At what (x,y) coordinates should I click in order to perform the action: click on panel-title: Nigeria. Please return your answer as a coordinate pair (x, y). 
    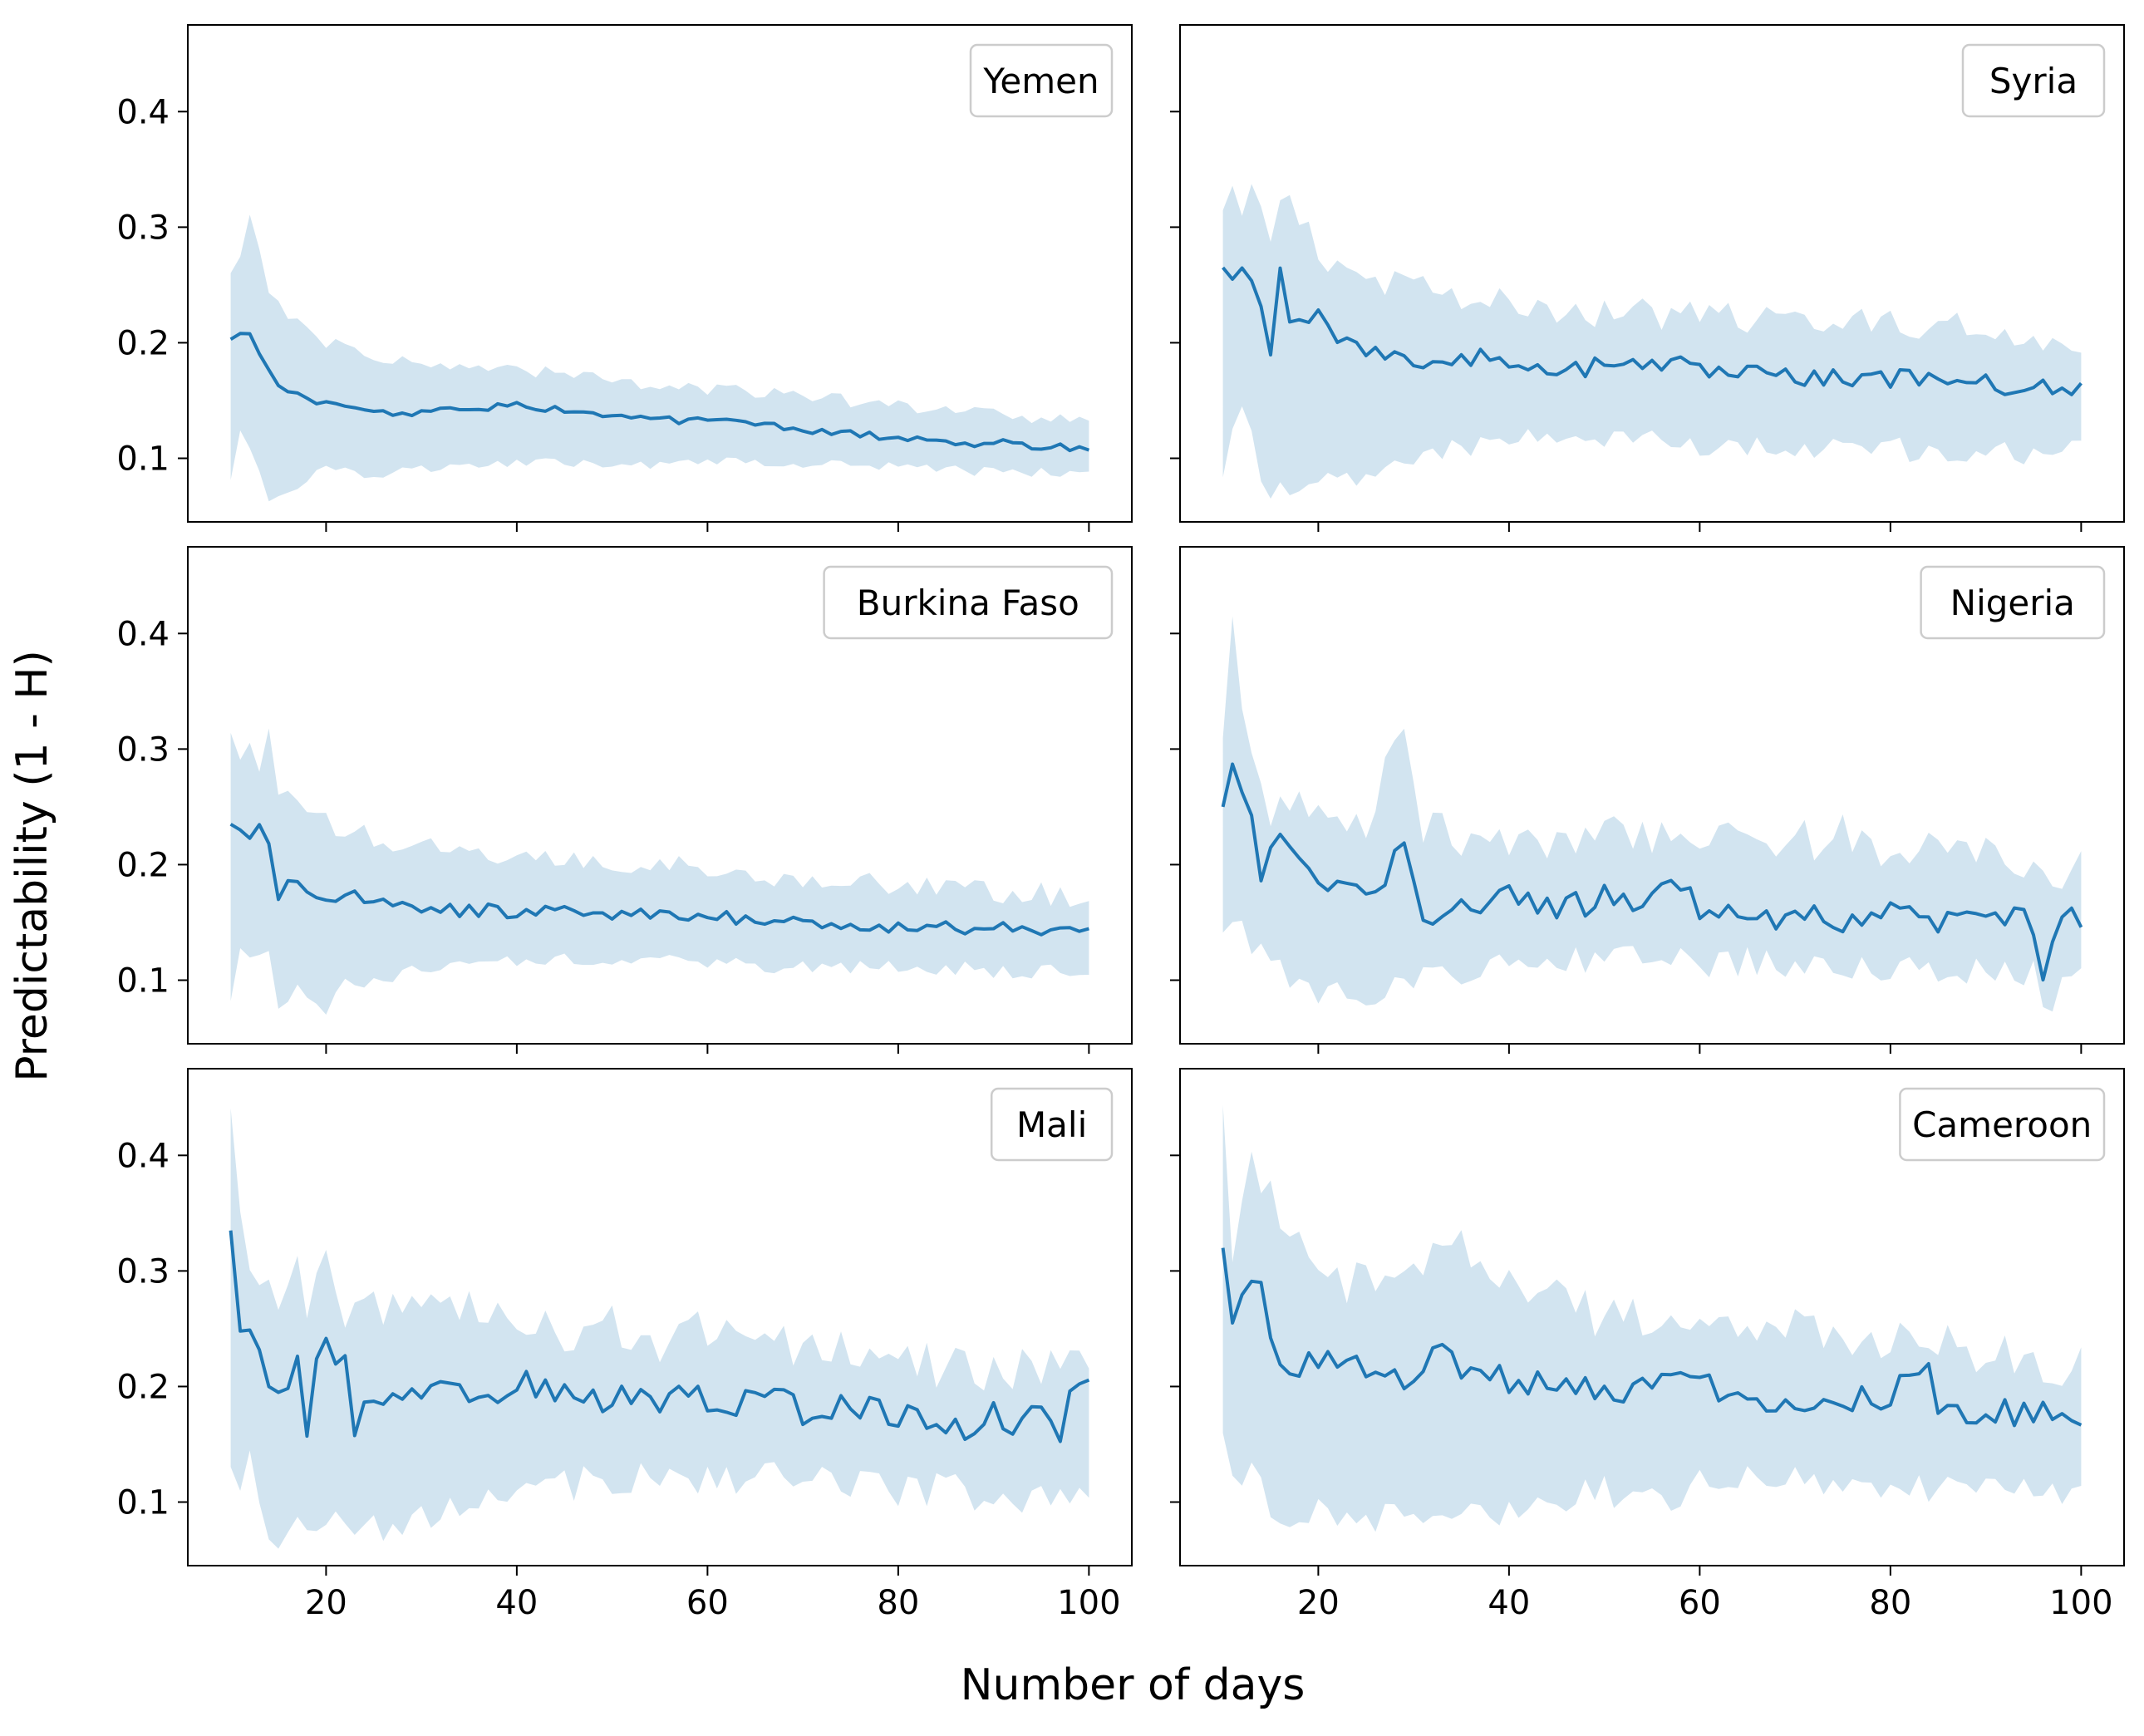
    Looking at the image, I should click on (2012, 603).